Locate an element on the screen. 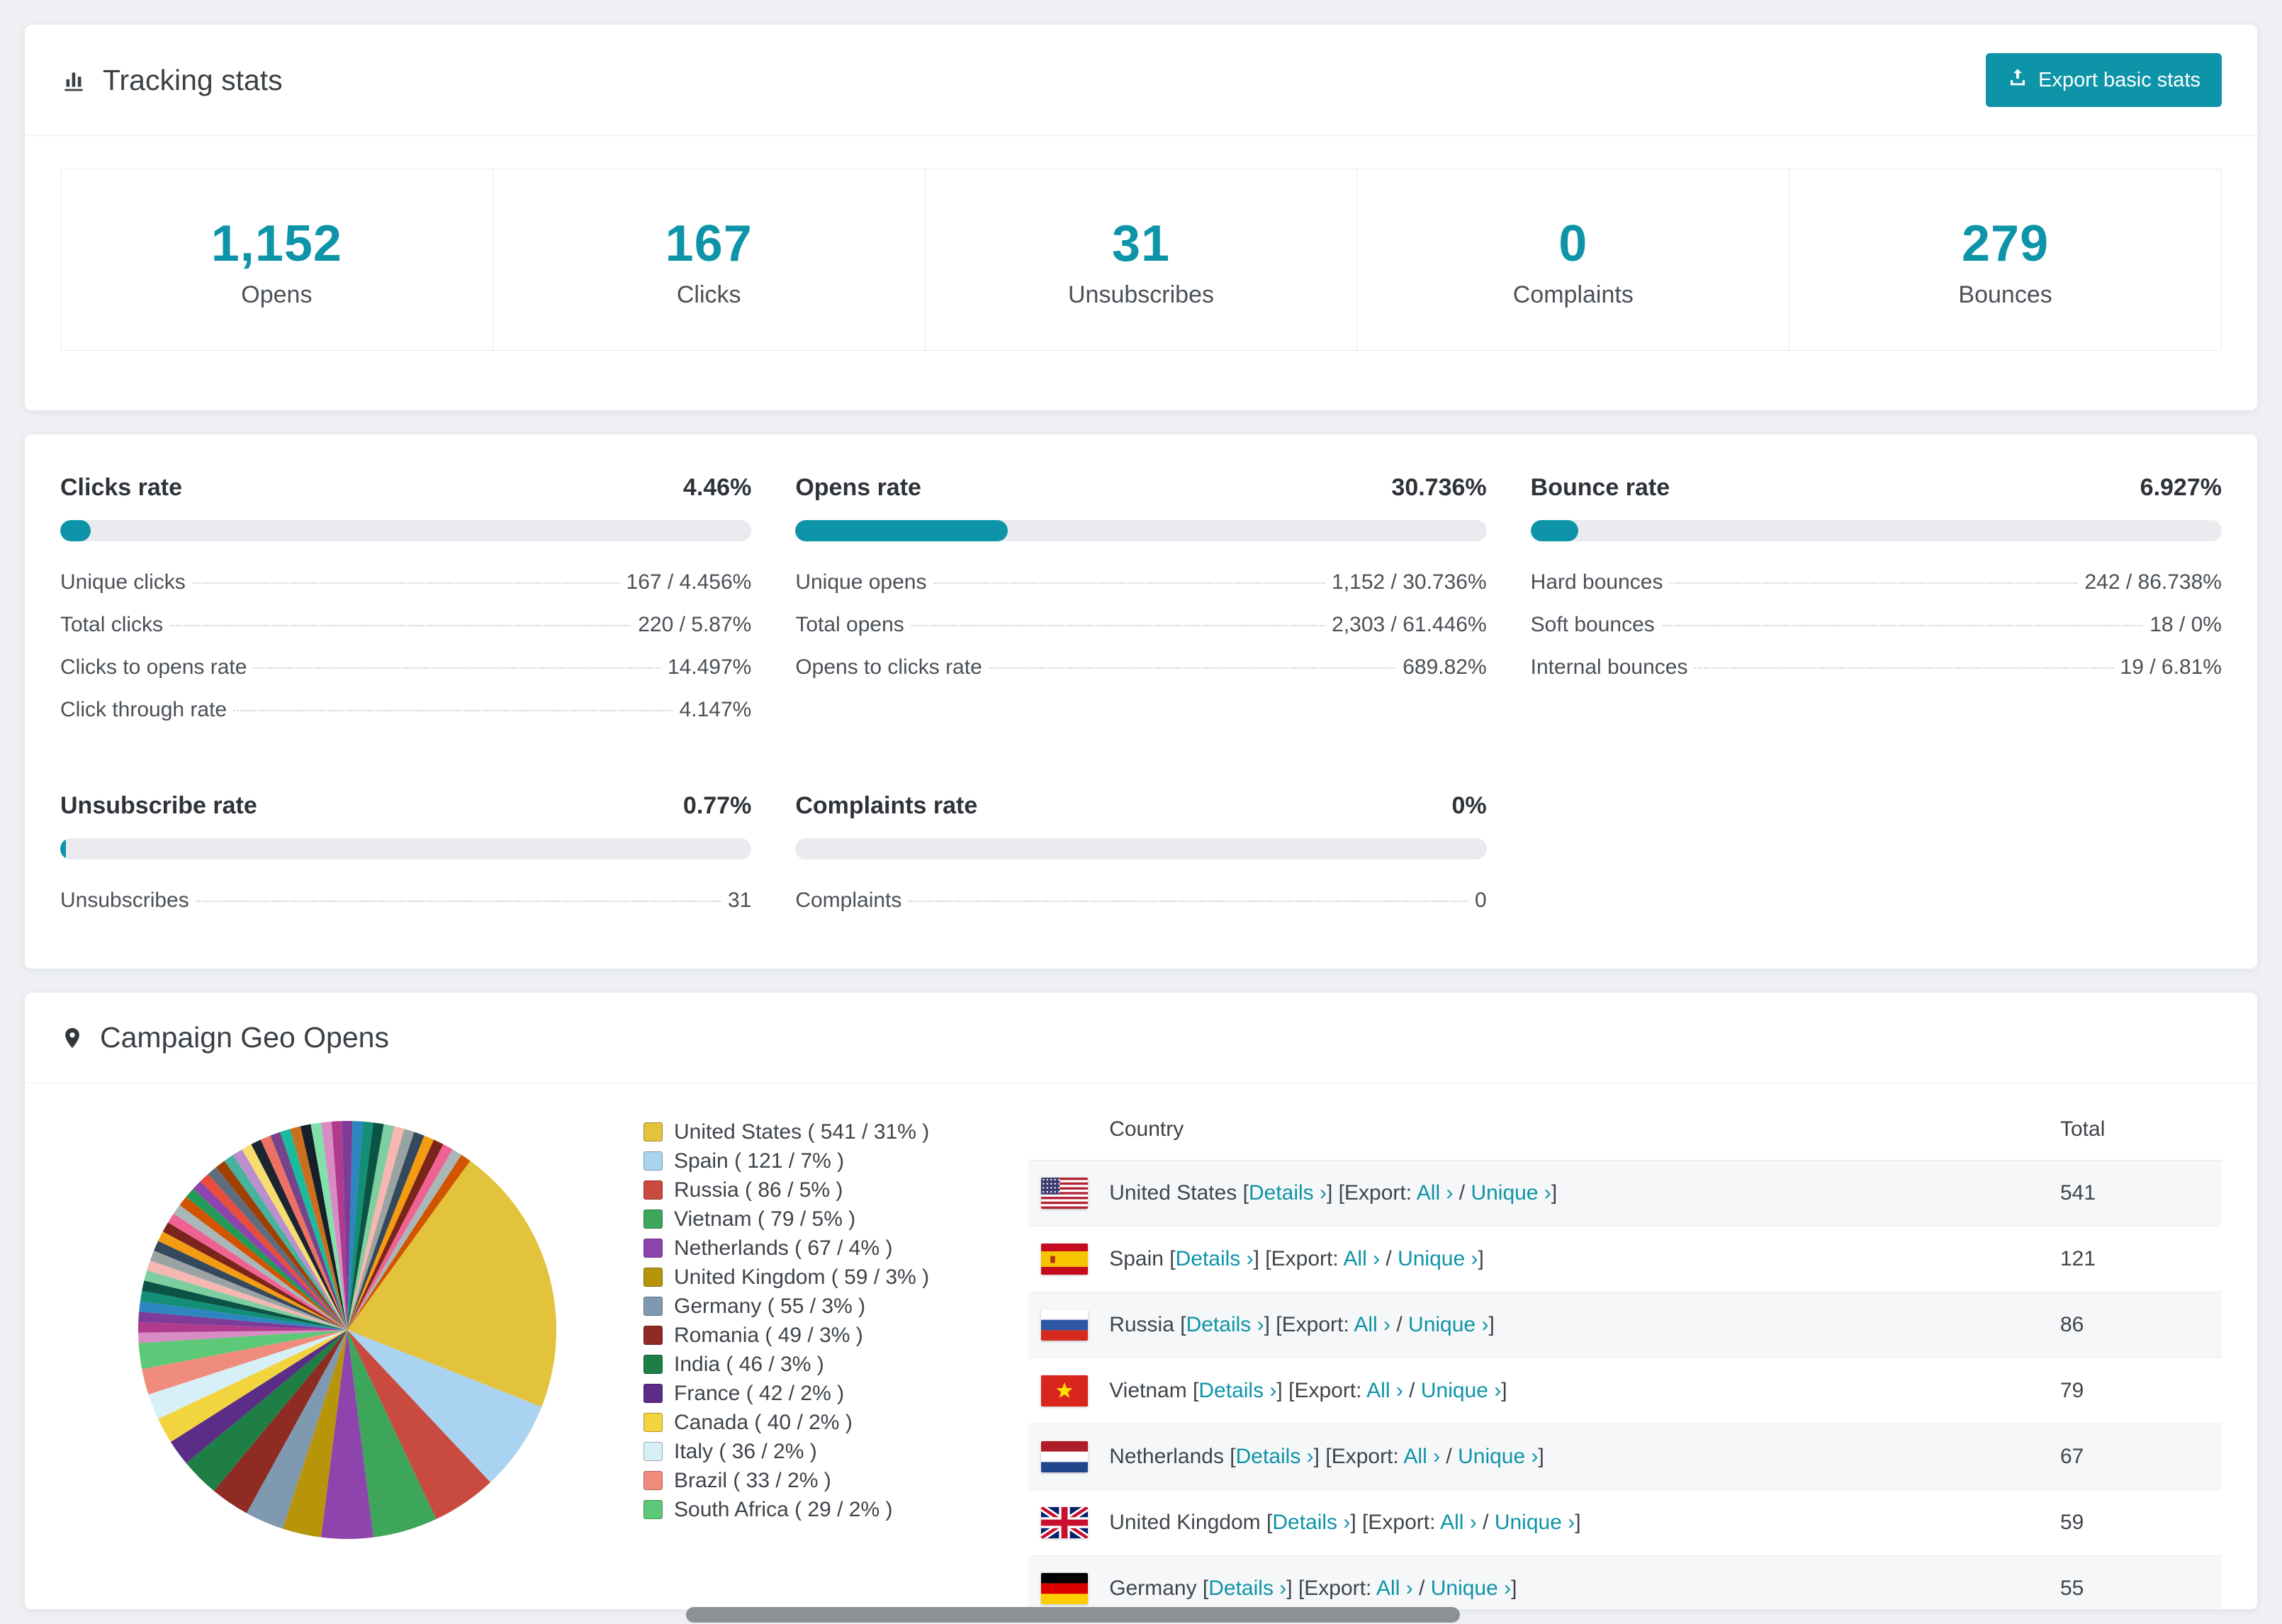  legend-label: Spain ( 121 / 7% ) is located at coordinates (760, 1161).